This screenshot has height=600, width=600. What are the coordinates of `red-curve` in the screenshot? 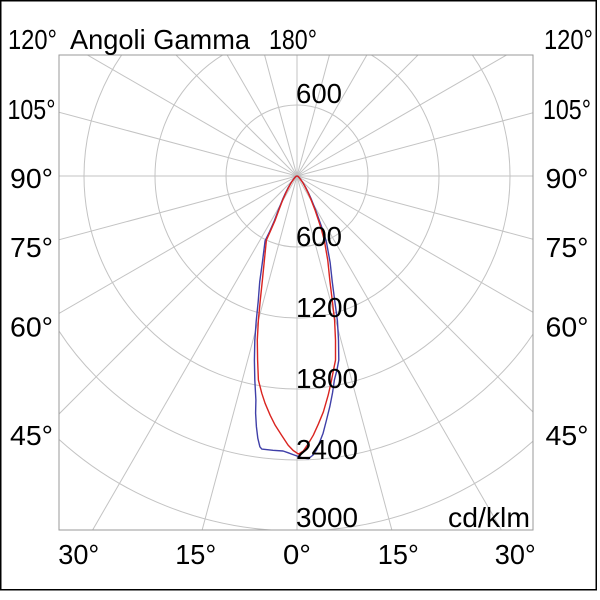 It's located at (296, 315).